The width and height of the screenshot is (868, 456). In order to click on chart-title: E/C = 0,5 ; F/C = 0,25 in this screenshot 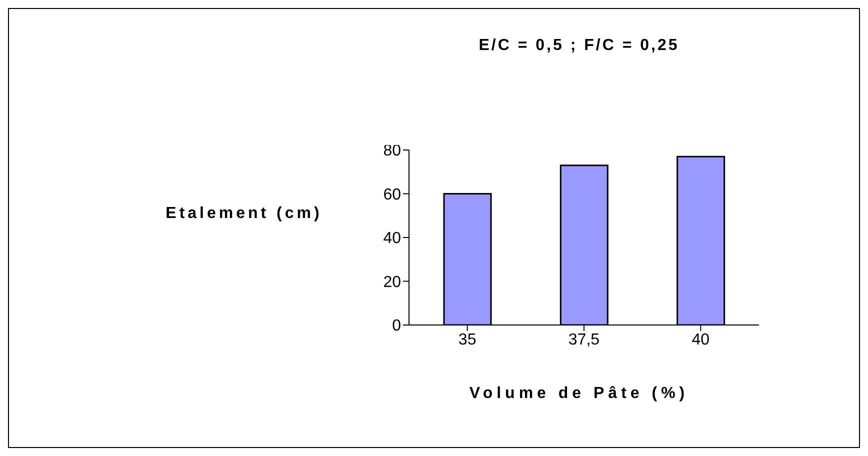, I will do `click(579, 46)`.